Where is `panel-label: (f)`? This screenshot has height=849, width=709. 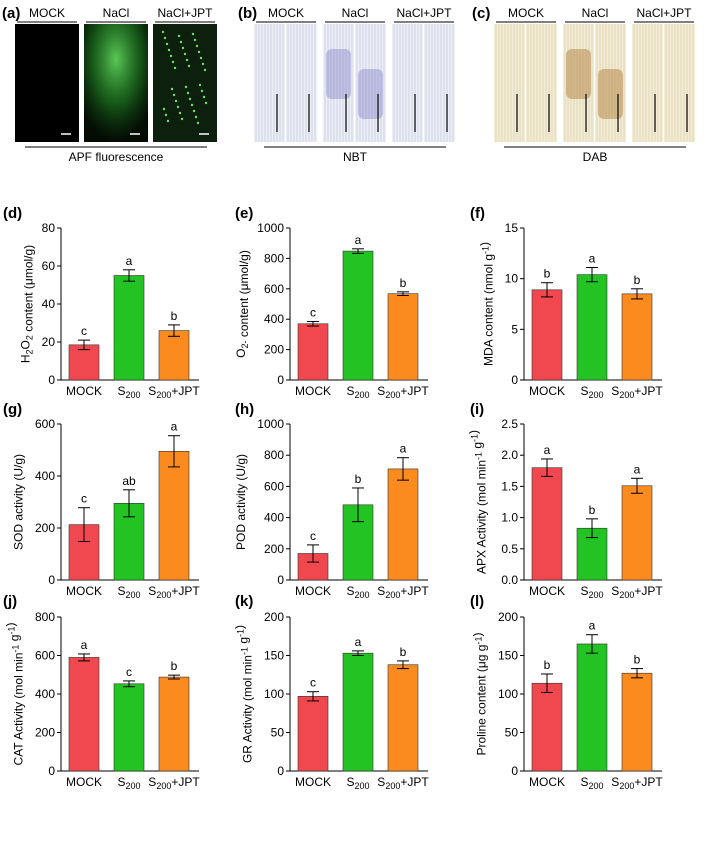 panel-label: (f) is located at coordinates (477, 213).